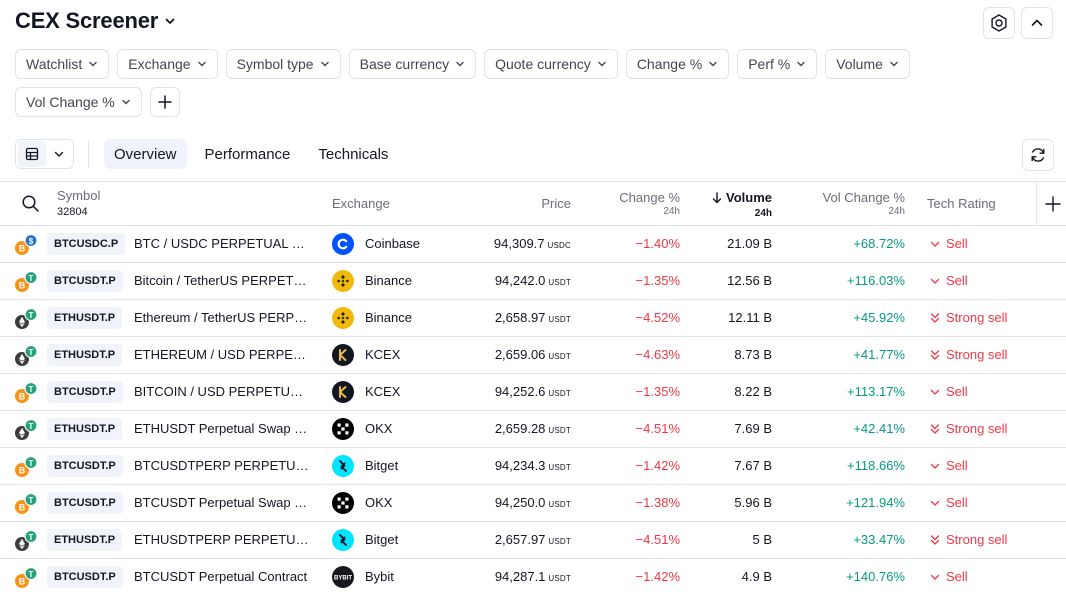 This screenshot has width=1066, height=592. What do you see at coordinates (145, 154) in the screenshot?
I see `tab-overview: Overview` at bounding box center [145, 154].